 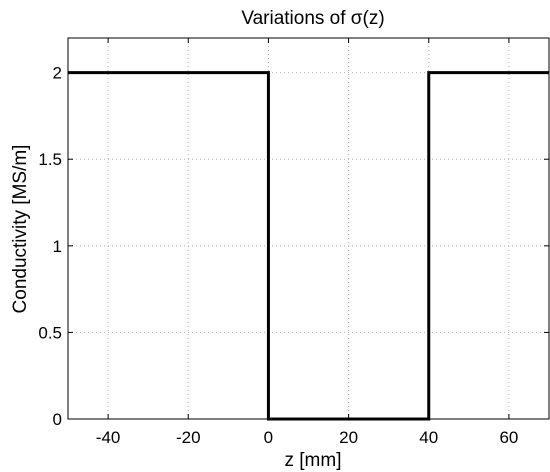 What do you see at coordinates (307, 437) in the screenshot?
I see `x-tick-labels: -40 -20 0 20 40 60` at bounding box center [307, 437].